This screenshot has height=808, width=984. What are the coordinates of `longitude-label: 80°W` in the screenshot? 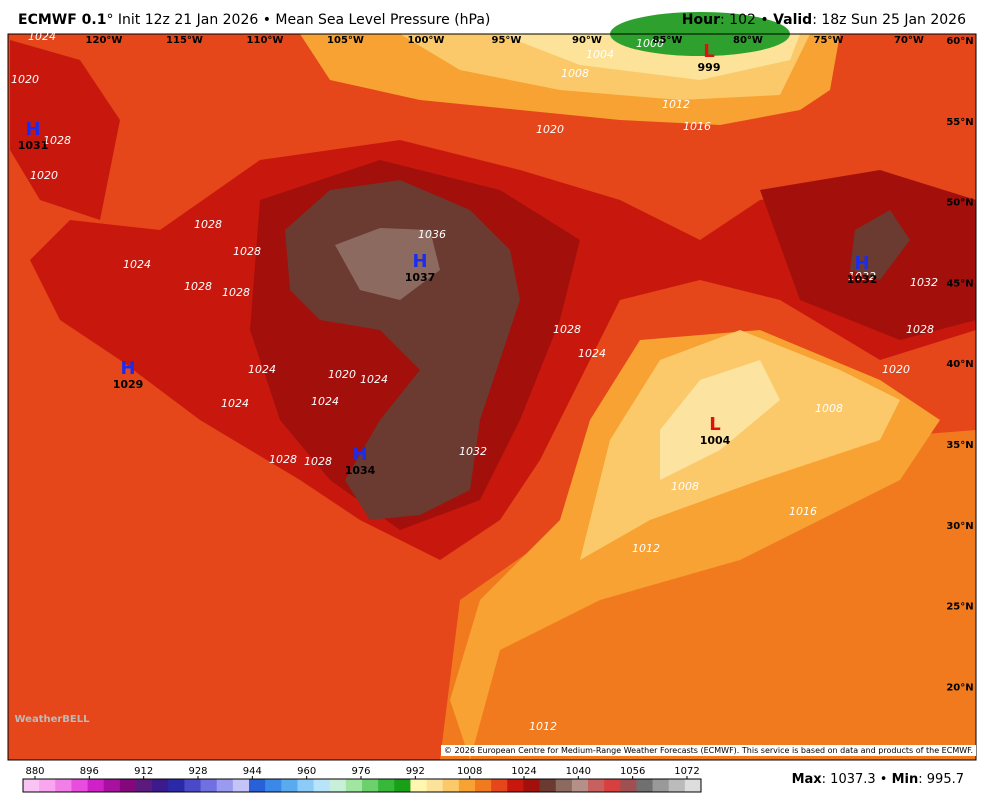 It's located at (748, 40).